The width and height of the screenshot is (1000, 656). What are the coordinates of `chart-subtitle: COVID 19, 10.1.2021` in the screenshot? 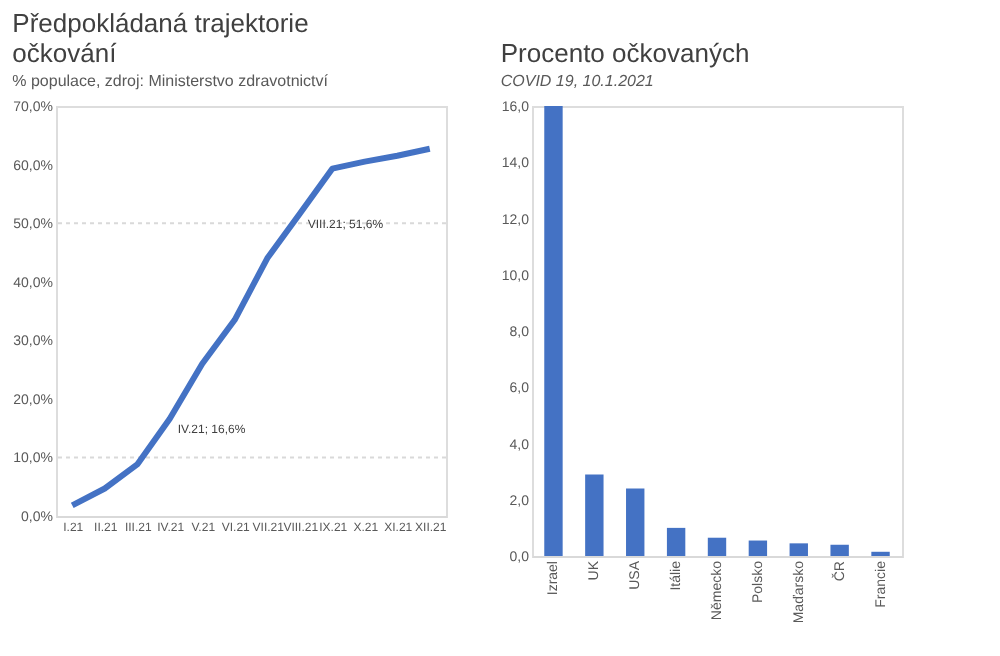 It's located at (577, 81).